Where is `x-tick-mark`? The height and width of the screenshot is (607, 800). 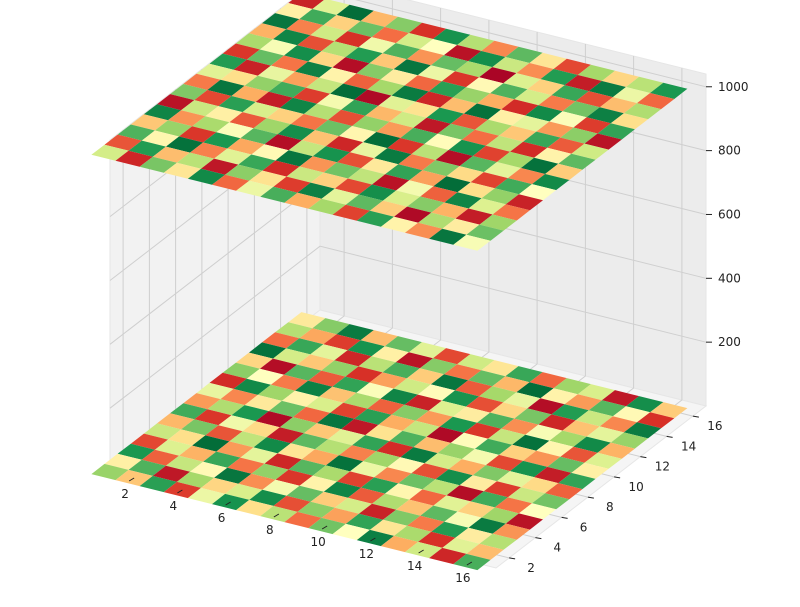
x-tick-mark is located at coordinates (131, 479).